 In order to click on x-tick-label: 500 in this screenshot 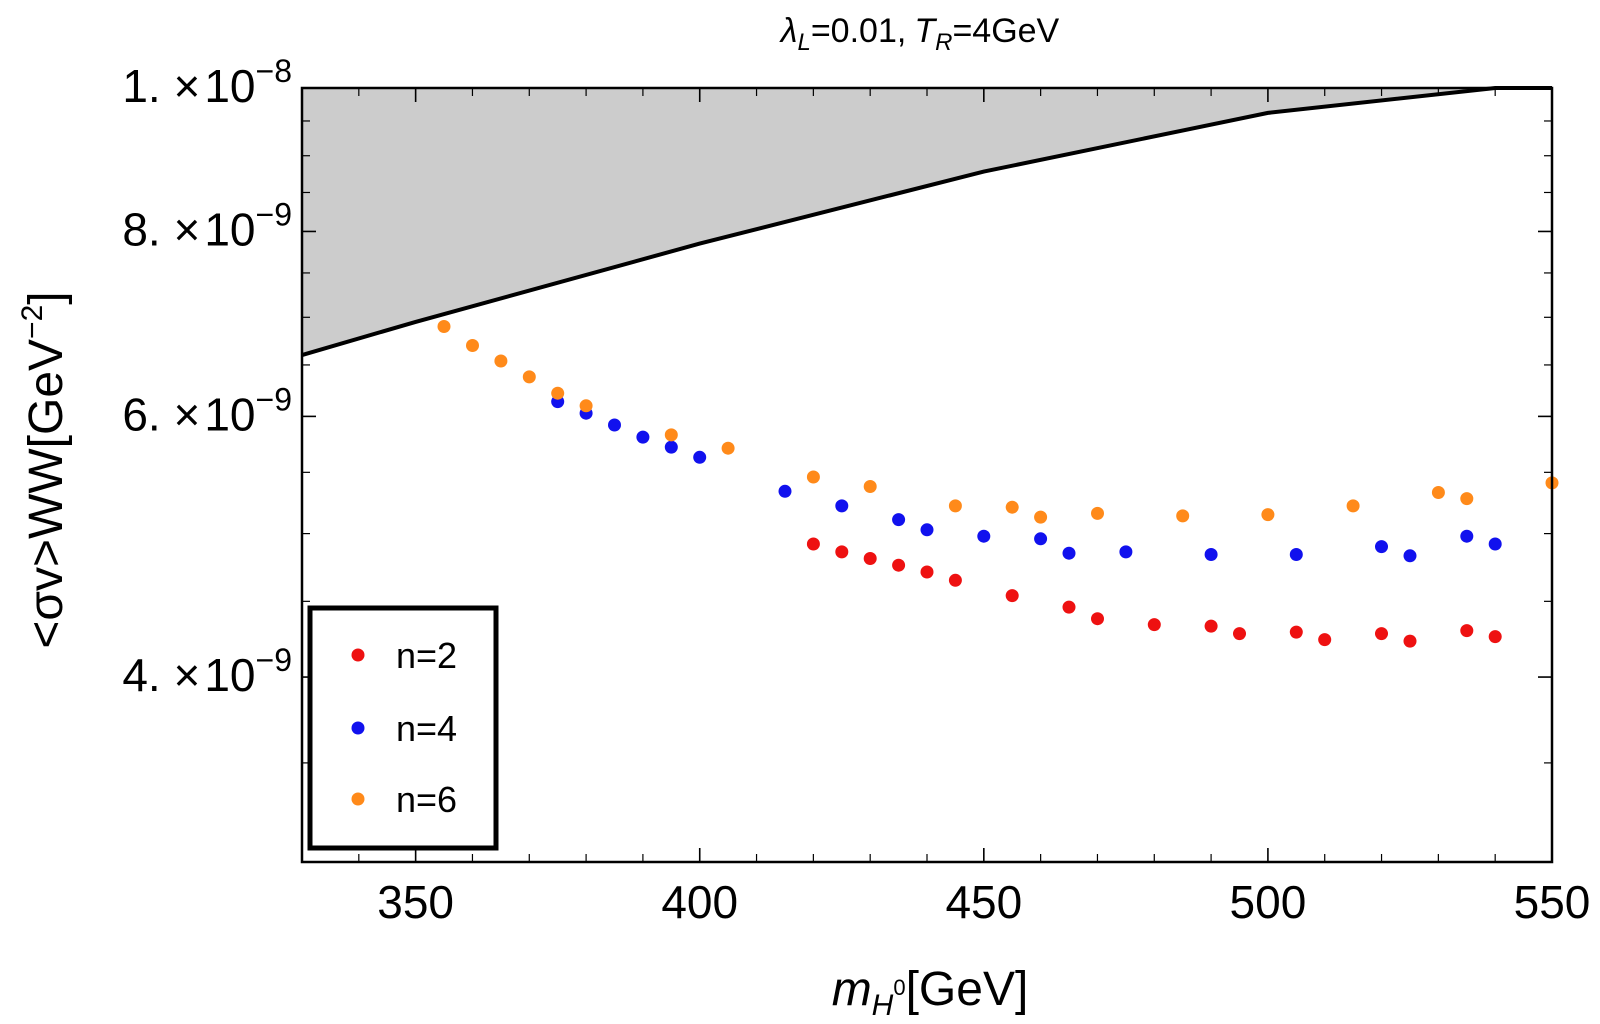, I will do `click(1268, 902)`.